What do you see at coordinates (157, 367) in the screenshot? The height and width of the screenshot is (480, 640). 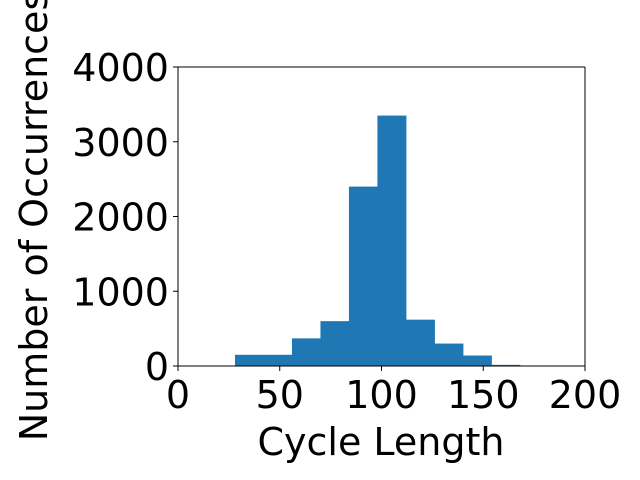 I see `y-tick-label: 0` at bounding box center [157, 367].